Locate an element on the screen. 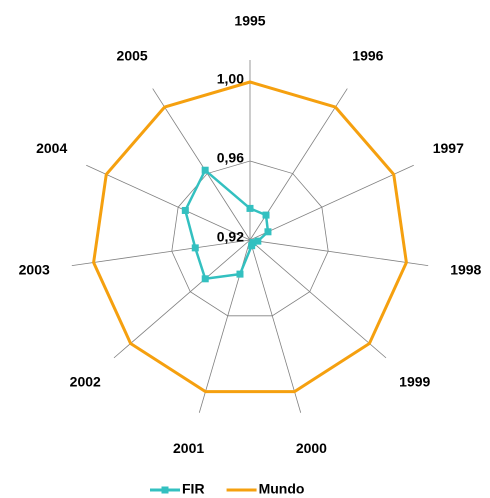  category-label: 1998 is located at coordinates (465, 270).